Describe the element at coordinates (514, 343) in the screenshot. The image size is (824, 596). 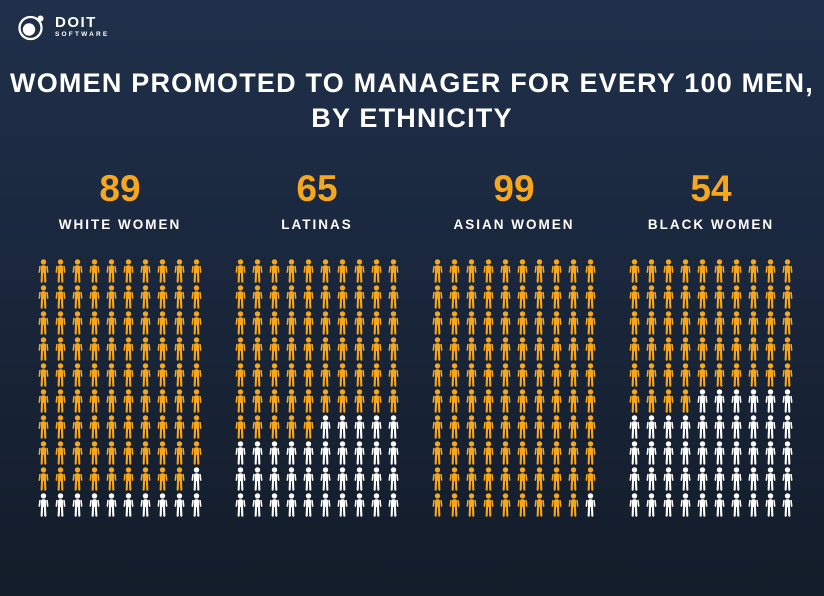
I see `category-column-asian-women: 99 ASIAN WOMEN` at that location.